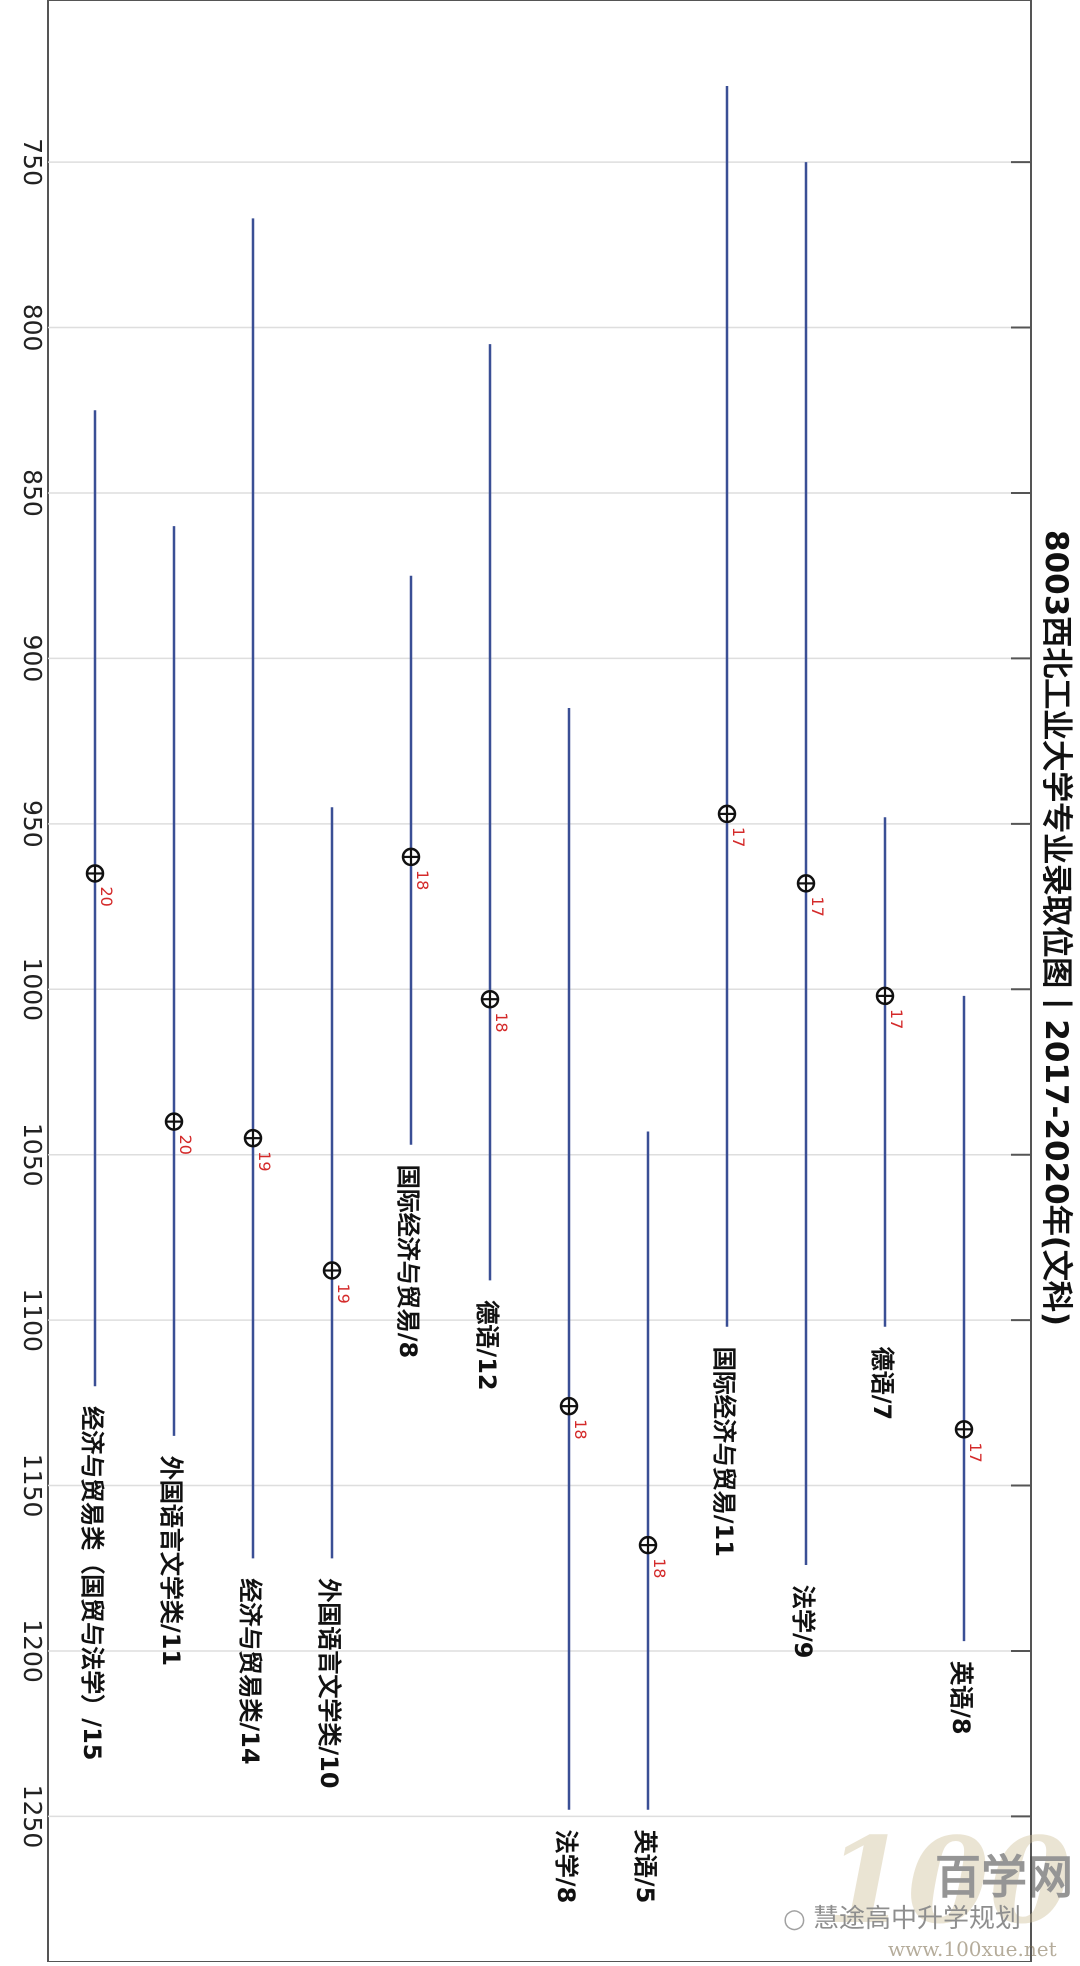 The height and width of the screenshot is (1966, 1080). Describe the element at coordinates (1056, 928) in the screenshot. I see `chart-title: 8003西北工业大学专业录取位图丨2017-2020年(文科)` at that location.